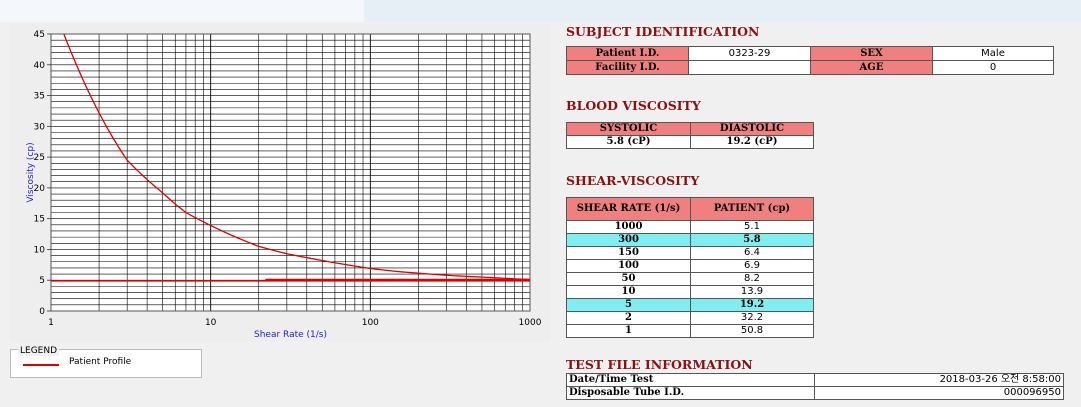 This screenshot has height=407, width=1081. What do you see at coordinates (939, 393) in the screenshot?
I see `tube-id-value: 000096950` at bounding box center [939, 393].